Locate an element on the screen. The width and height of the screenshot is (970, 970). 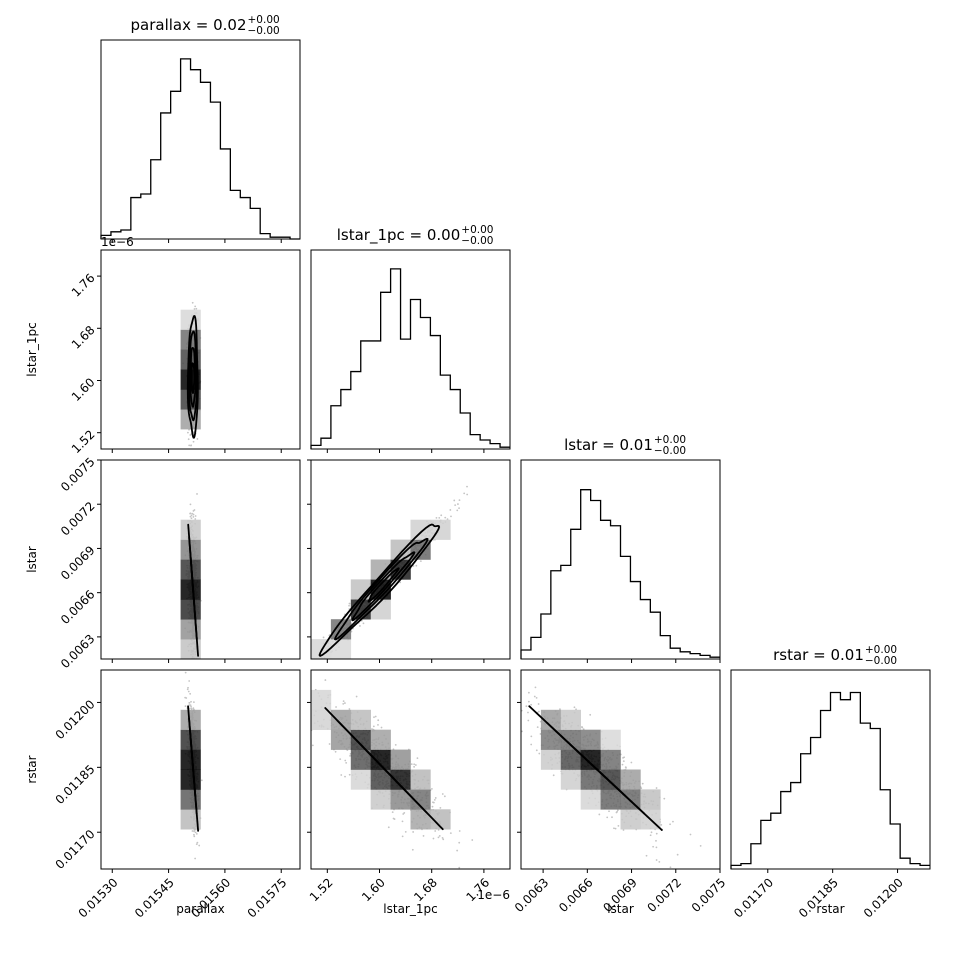
title-plus-error: +0.00 is located at coordinates (264, 20).